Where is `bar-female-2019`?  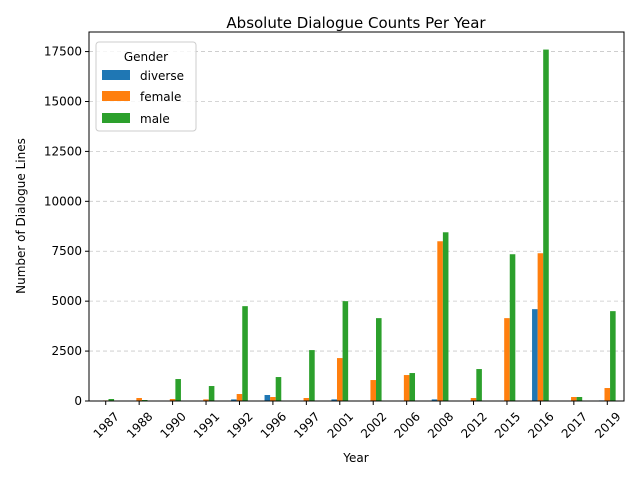 bar-female-2019 is located at coordinates (607, 394).